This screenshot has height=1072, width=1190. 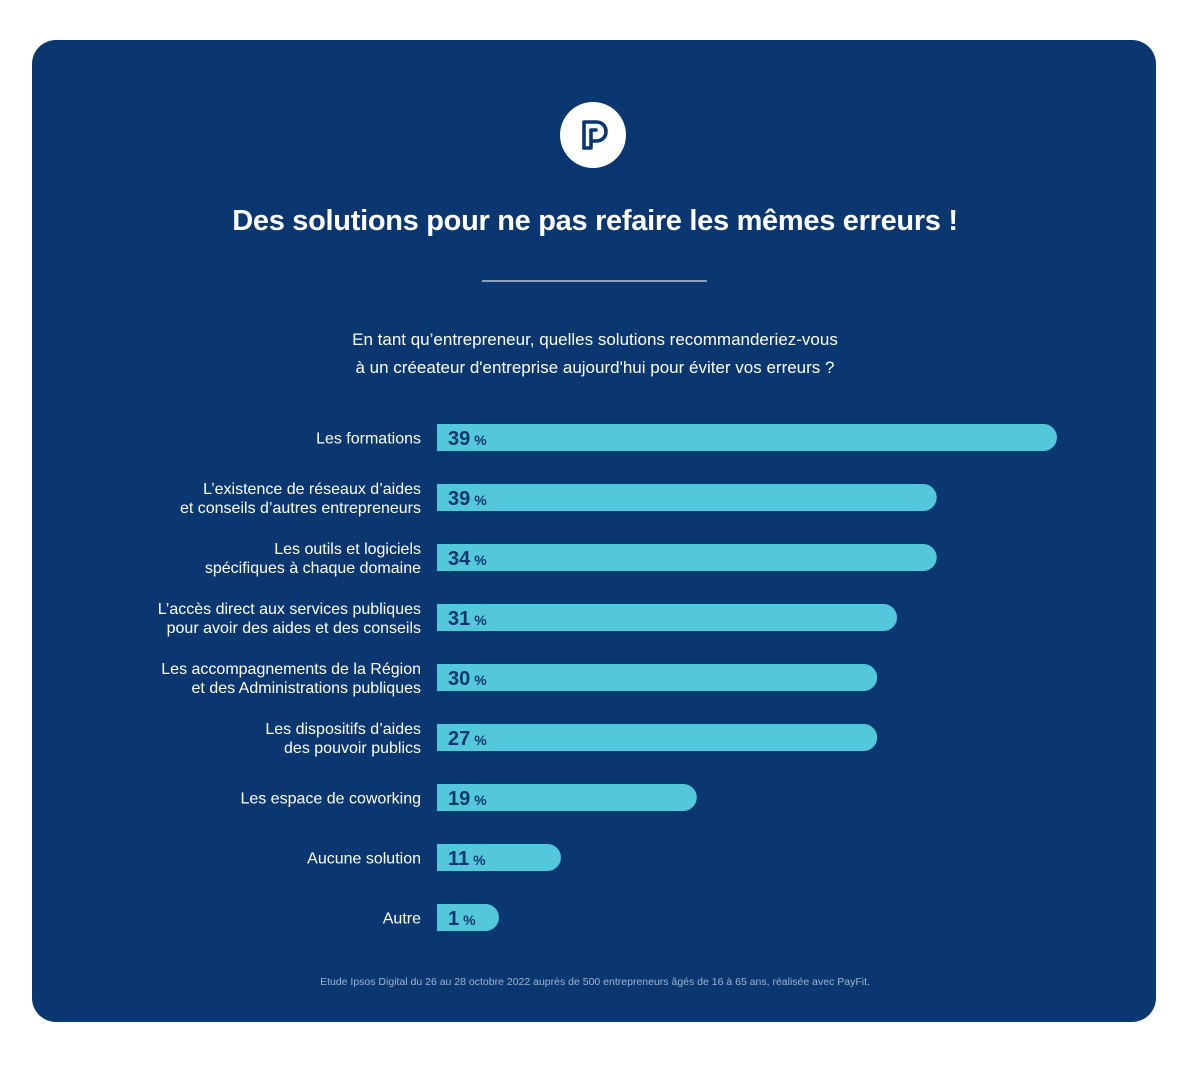 What do you see at coordinates (594, 281) in the screenshot?
I see `title-divider` at bounding box center [594, 281].